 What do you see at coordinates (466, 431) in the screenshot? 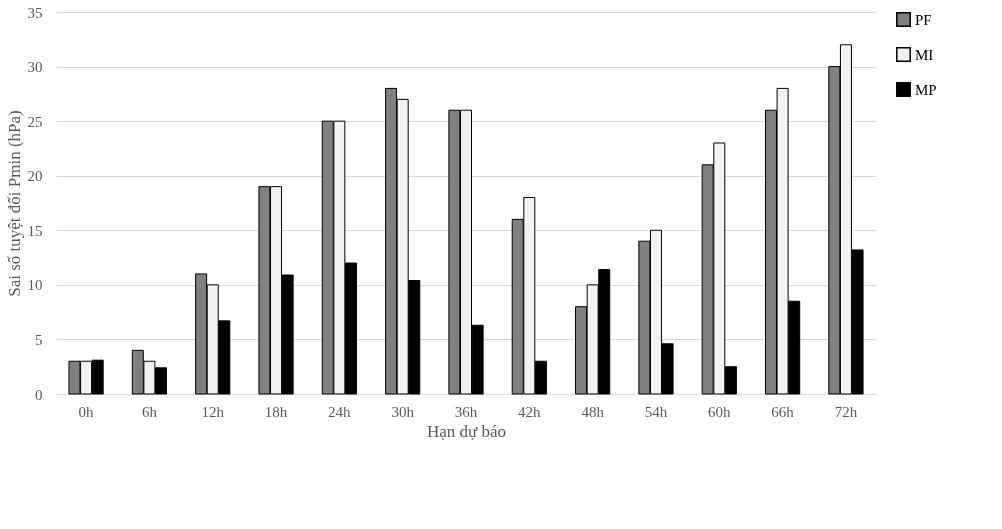
I see `x-axis-title: Hạn dự báo` at bounding box center [466, 431].